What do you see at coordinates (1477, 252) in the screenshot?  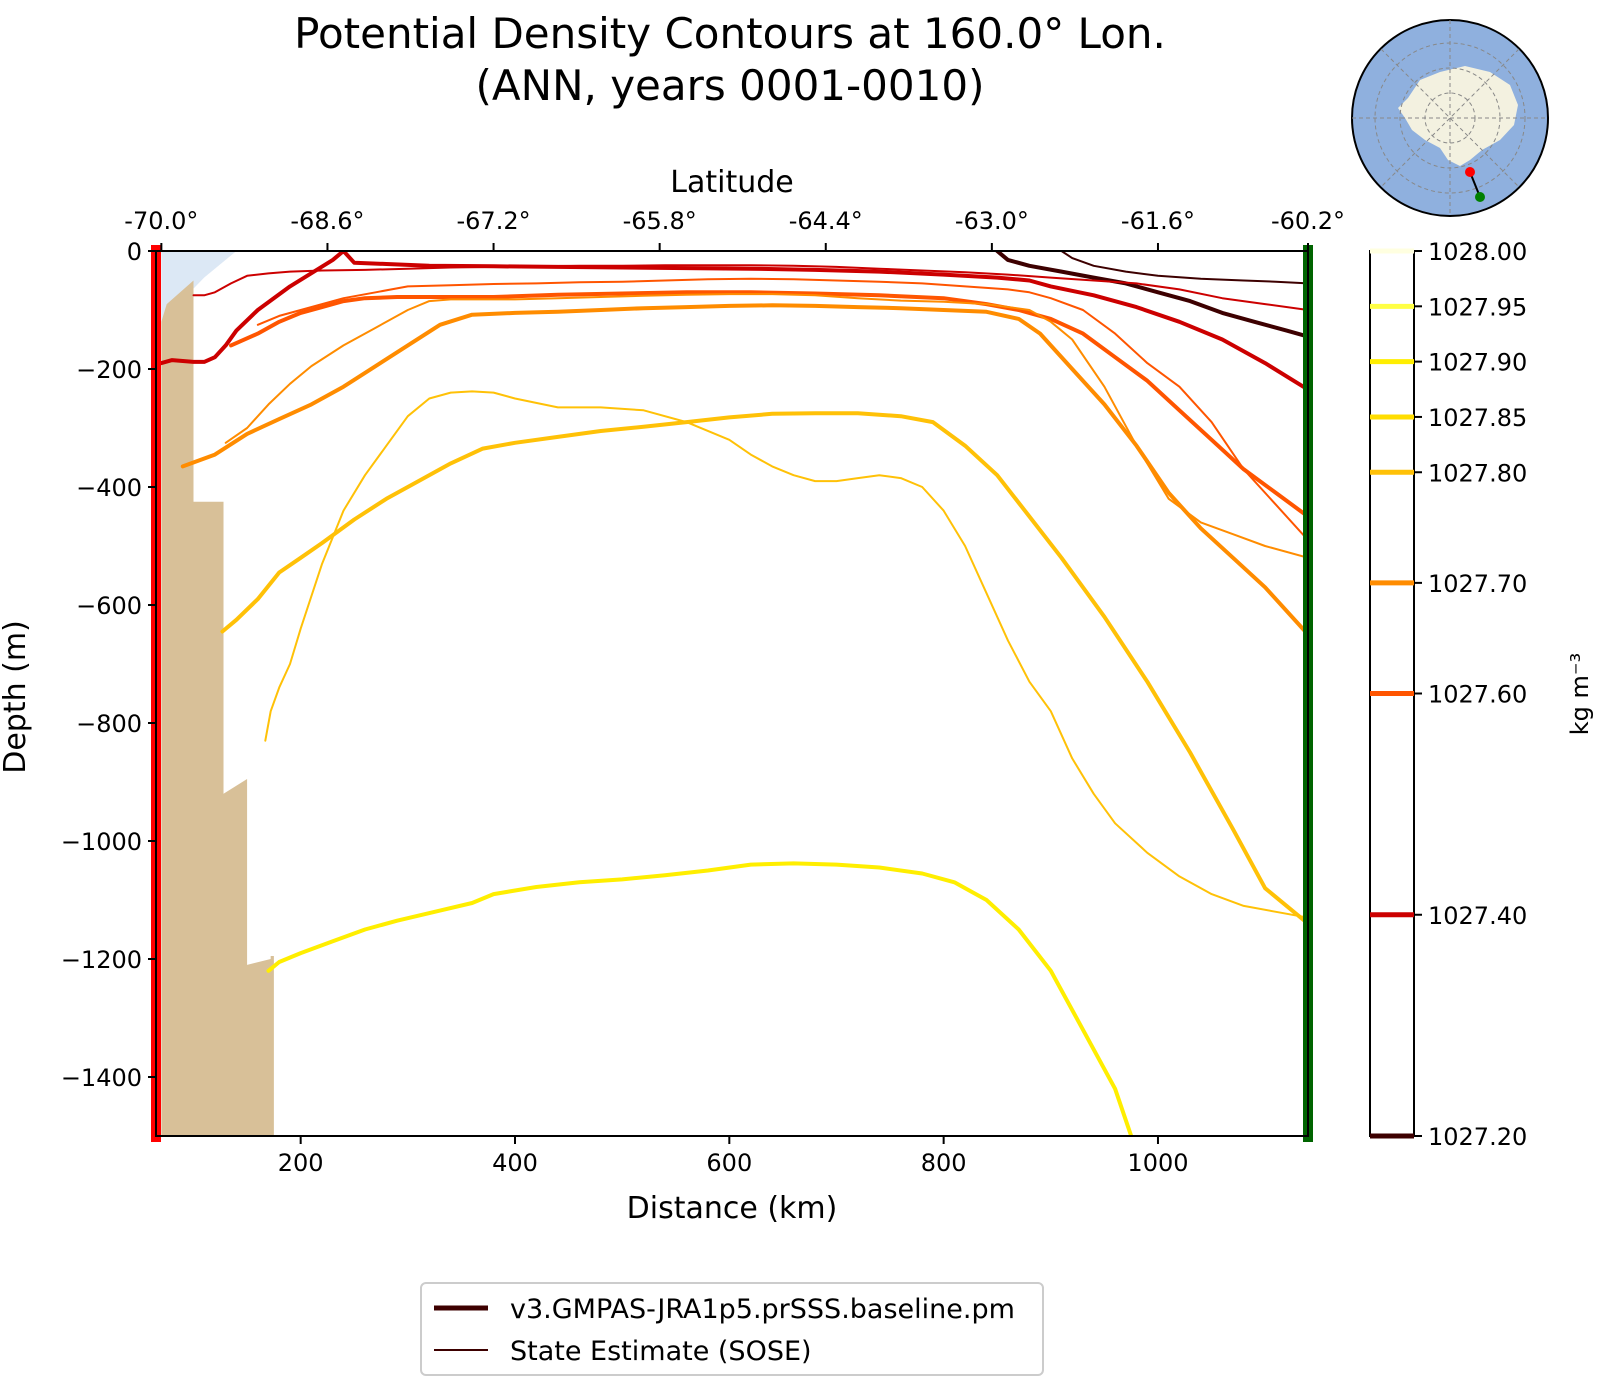 I see `colorbar-tick-label: 1028.00` at bounding box center [1477, 252].